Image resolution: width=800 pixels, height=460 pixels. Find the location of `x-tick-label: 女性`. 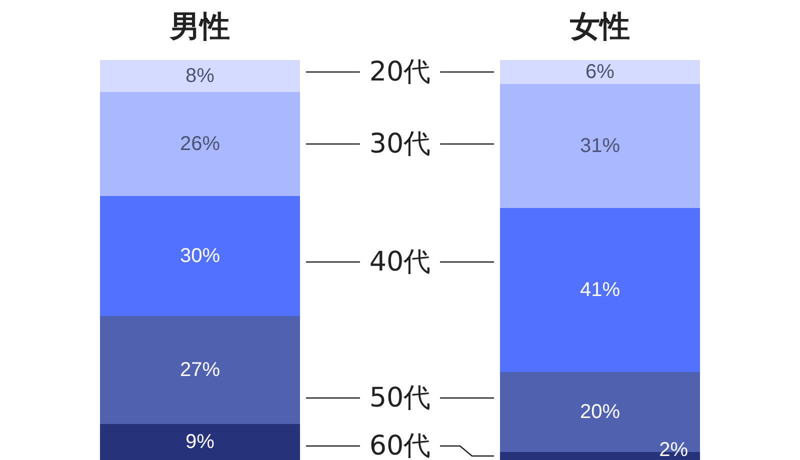

x-tick-label: 女性 is located at coordinates (599, 27).